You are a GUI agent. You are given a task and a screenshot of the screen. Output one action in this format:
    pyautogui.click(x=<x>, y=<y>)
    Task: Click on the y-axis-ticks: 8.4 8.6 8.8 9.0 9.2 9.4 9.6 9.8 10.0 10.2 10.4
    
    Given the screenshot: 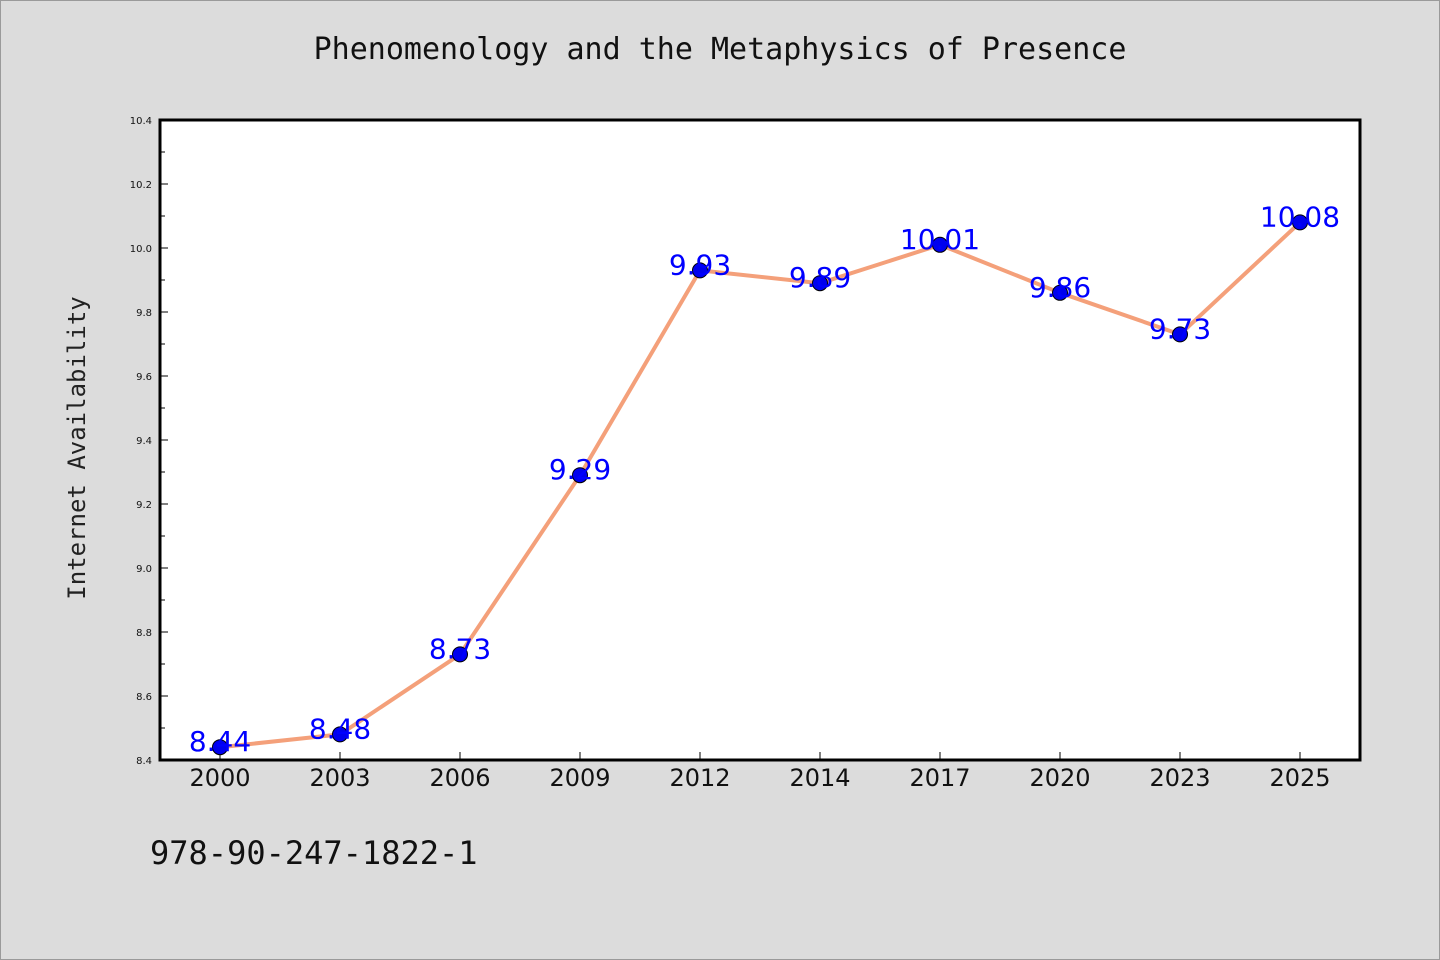 What is the action you would take?
    pyautogui.click(x=149, y=441)
    